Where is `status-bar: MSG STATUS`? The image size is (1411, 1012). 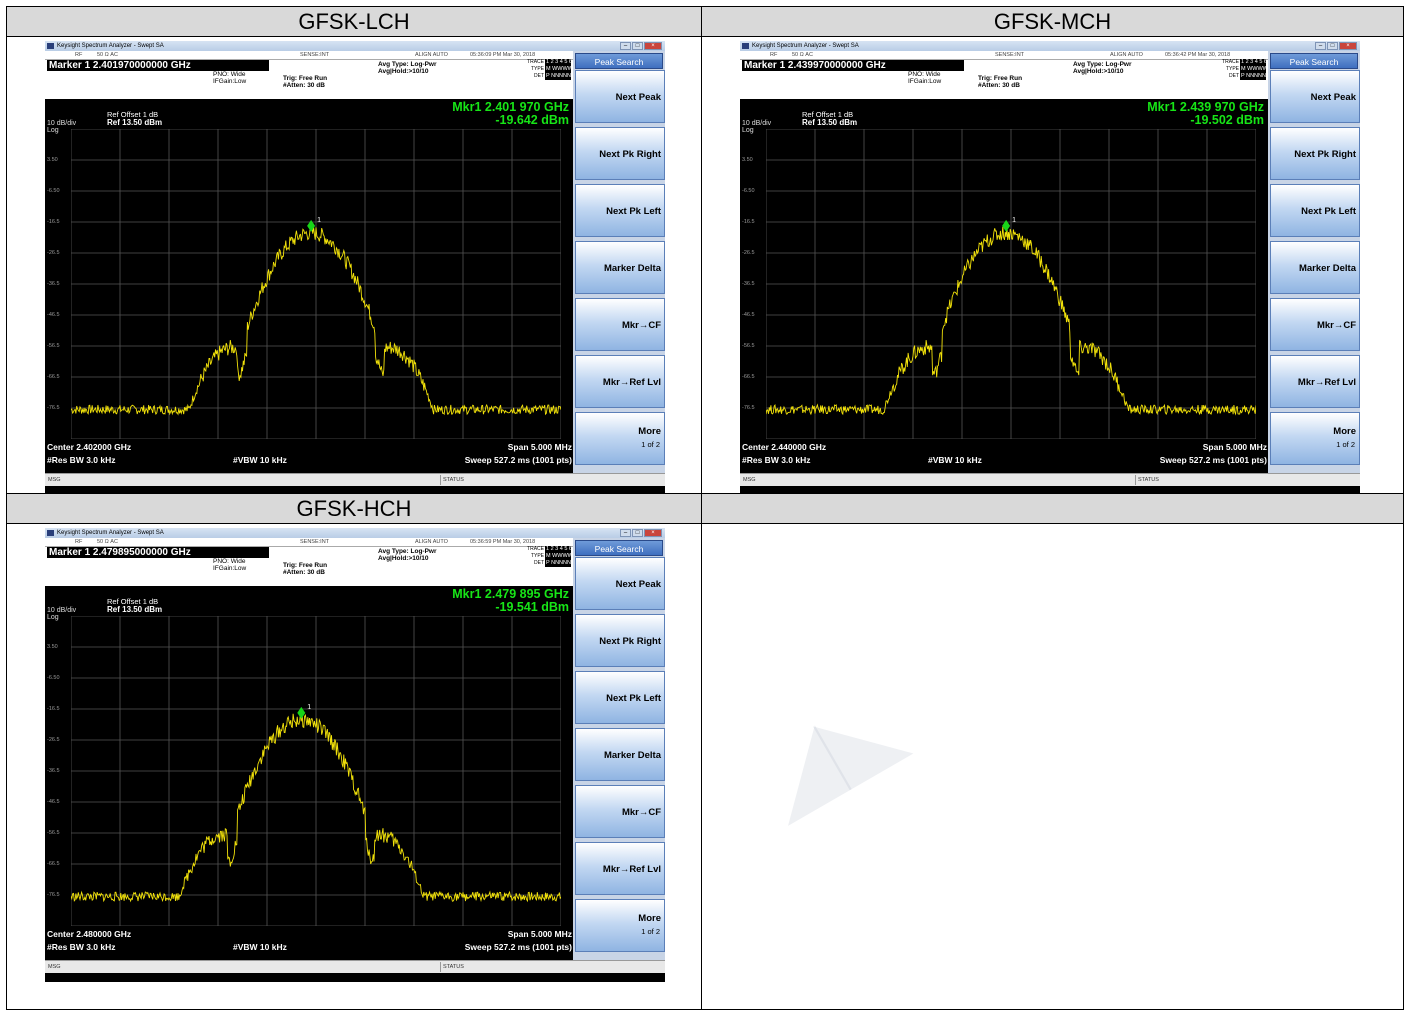
status-bar: MSG STATUS is located at coordinates (1050, 479).